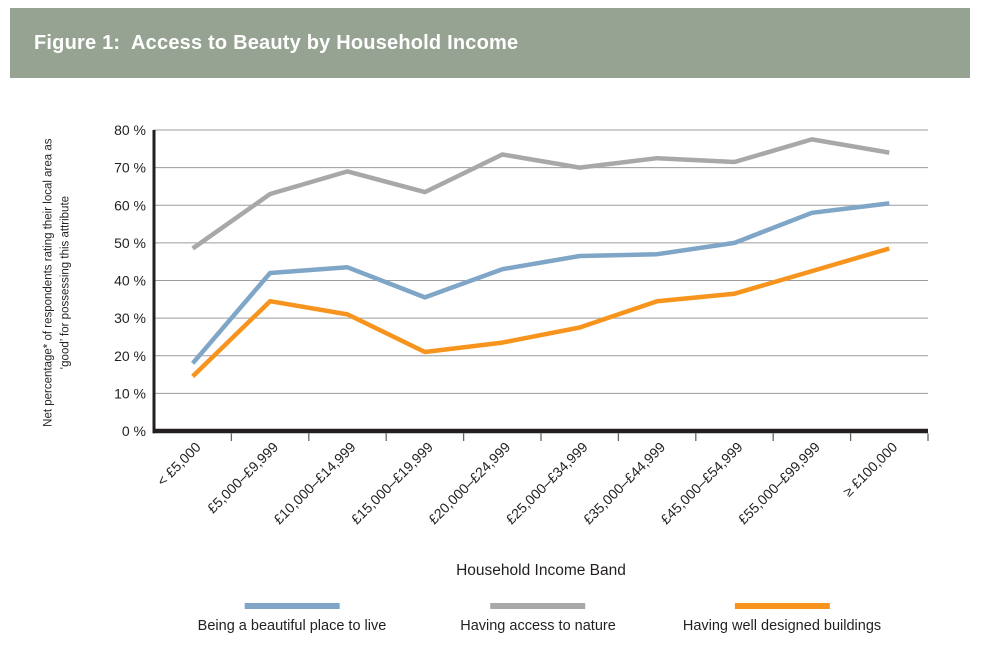 The width and height of the screenshot is (981, 661). What do you see at coordinates (392, 483) in the screenshot?
I see `x-tick-label: £15,000–£19,999` at bounding box center [392, 483].